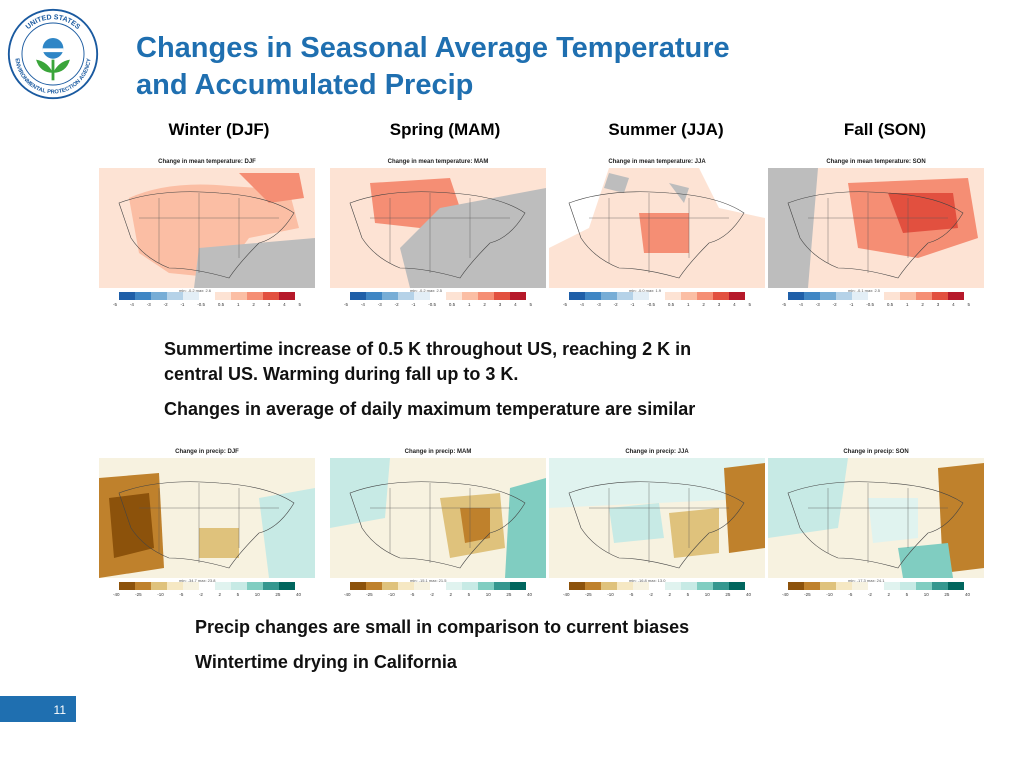 The image size is (1024, 768). What do you see at coordinates (347, 594) in the screenshot?
I see `tick-label: -40` at bounding box center [347, 594].